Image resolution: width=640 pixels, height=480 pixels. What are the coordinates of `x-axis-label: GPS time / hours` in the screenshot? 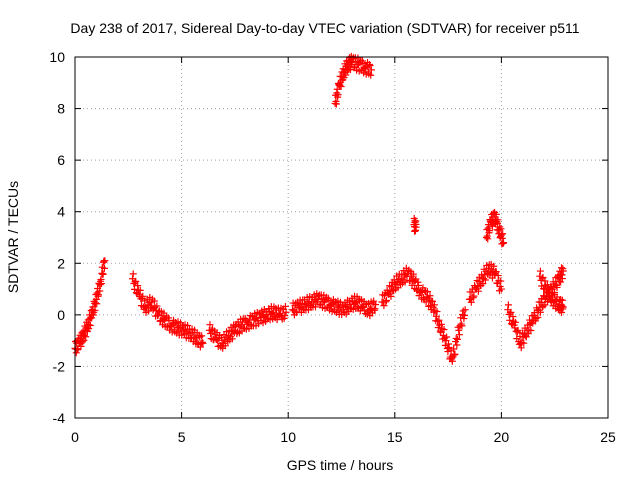 It's located at (340, 465).